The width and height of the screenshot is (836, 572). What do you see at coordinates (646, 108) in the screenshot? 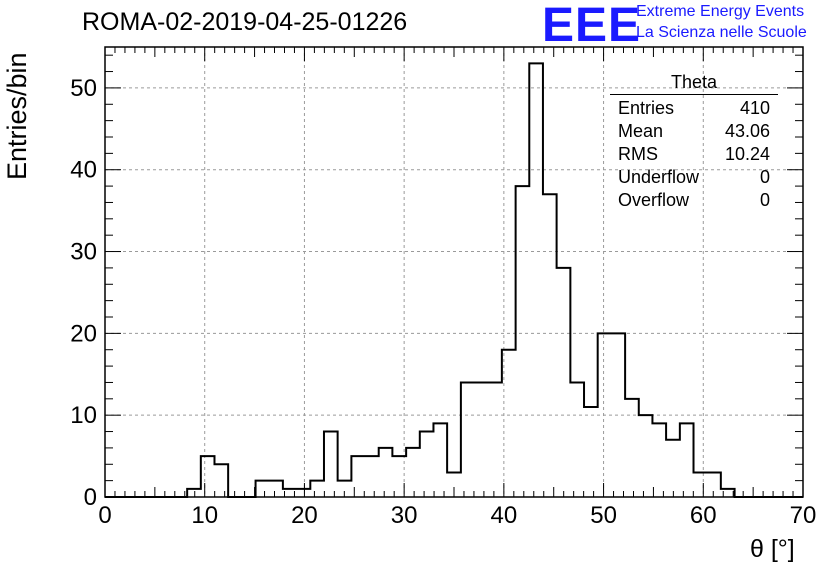
I see `stats-label: Entries` at bounding box center [646, 108].